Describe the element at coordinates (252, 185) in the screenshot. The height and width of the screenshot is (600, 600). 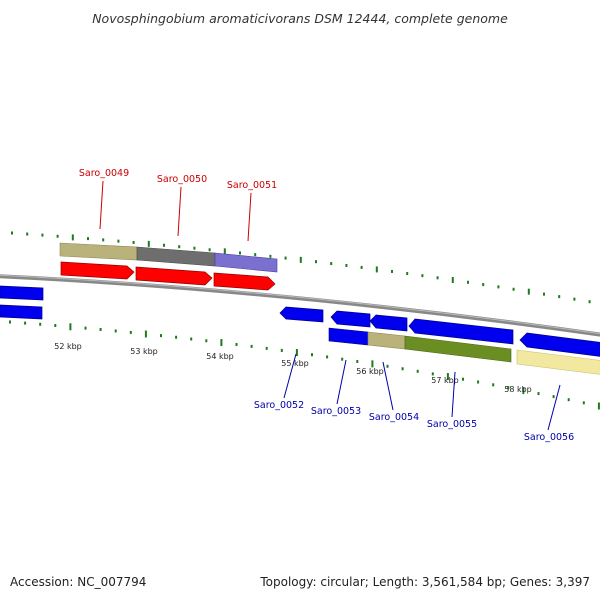
I see `gene-label: Saro_0051` at that location.